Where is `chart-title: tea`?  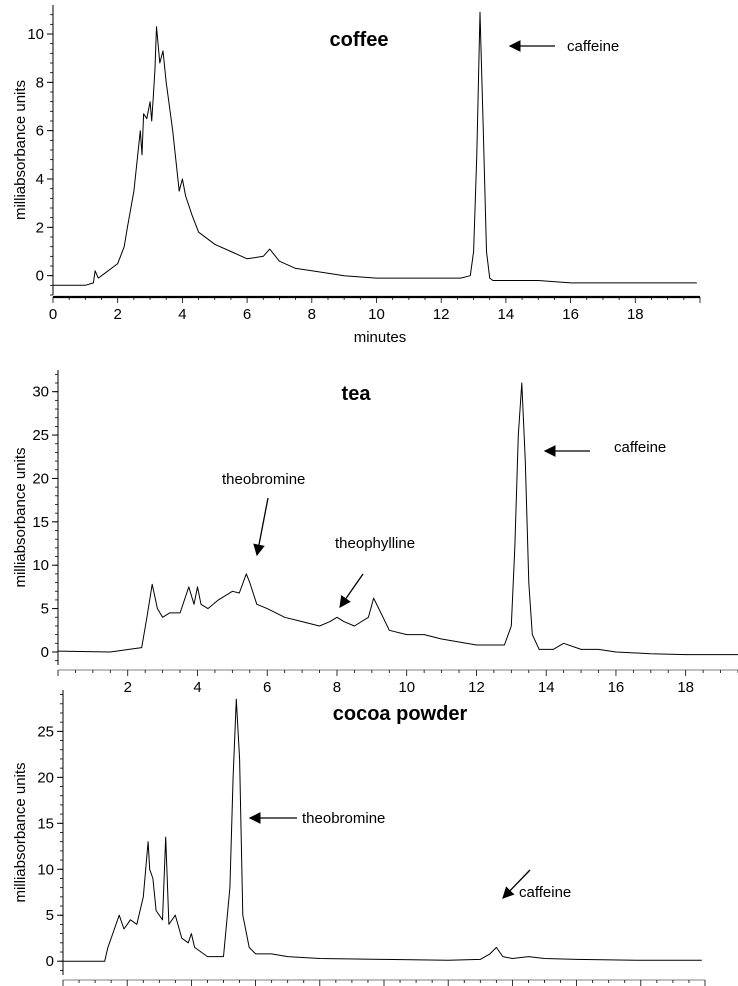
chart-title: tea is located at coordinates (357, 394).